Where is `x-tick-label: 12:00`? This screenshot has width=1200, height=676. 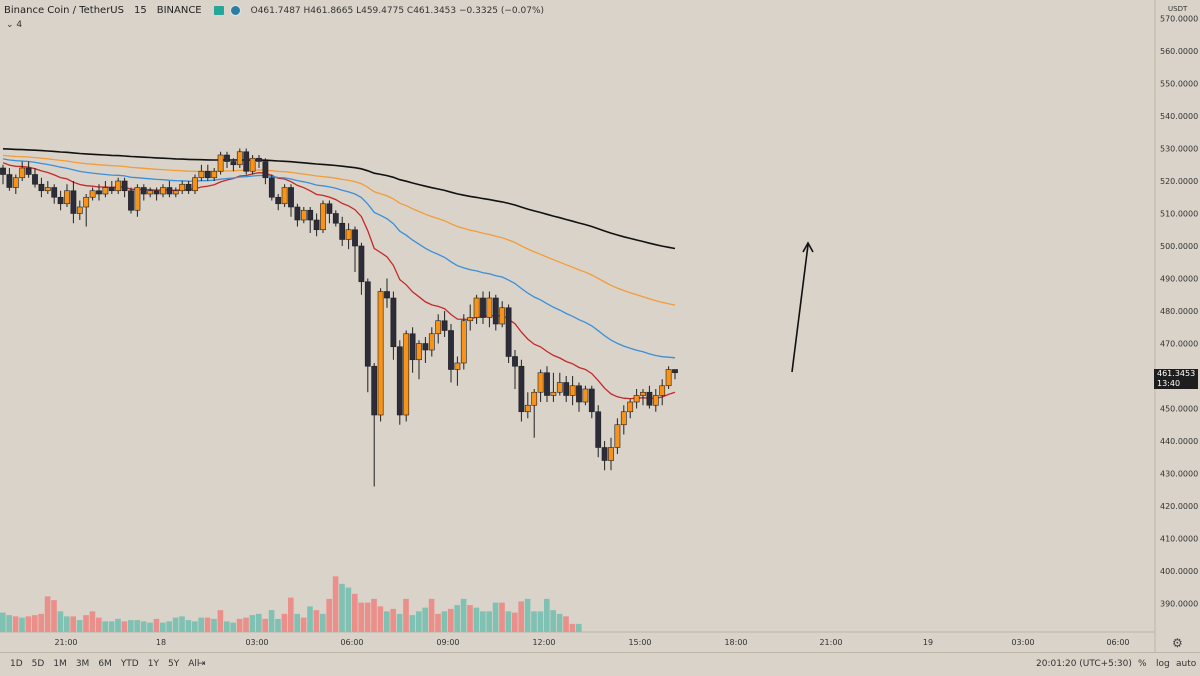 x-tick-label: 12:00 is located at coordinates (543, 642).